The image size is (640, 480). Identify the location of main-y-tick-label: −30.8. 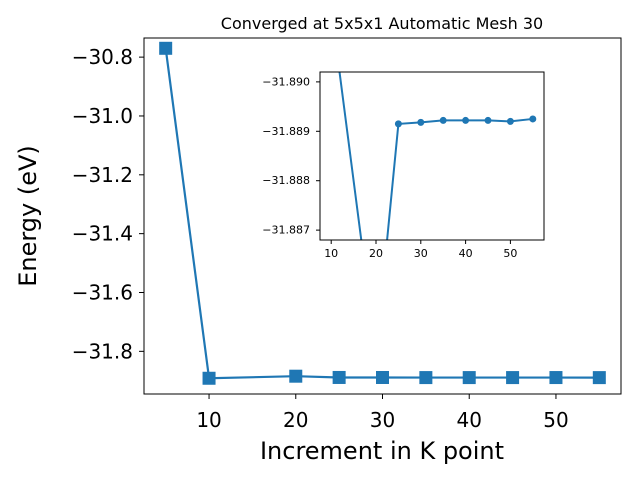
(102, 57).